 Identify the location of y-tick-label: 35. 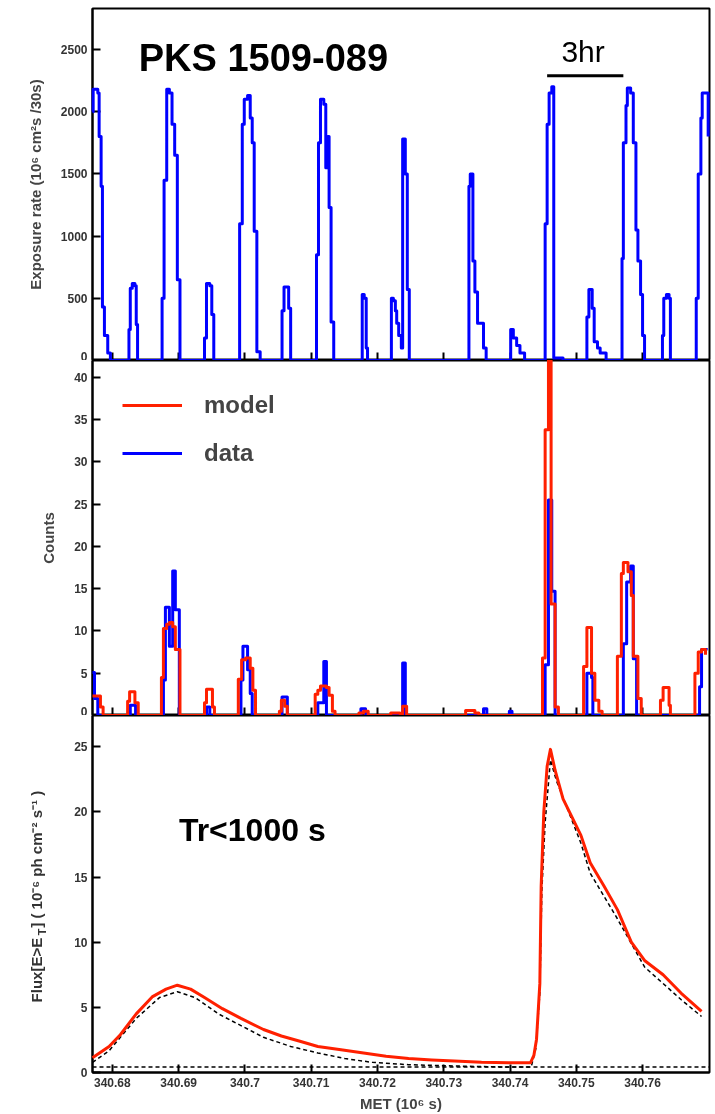
(81, 420).